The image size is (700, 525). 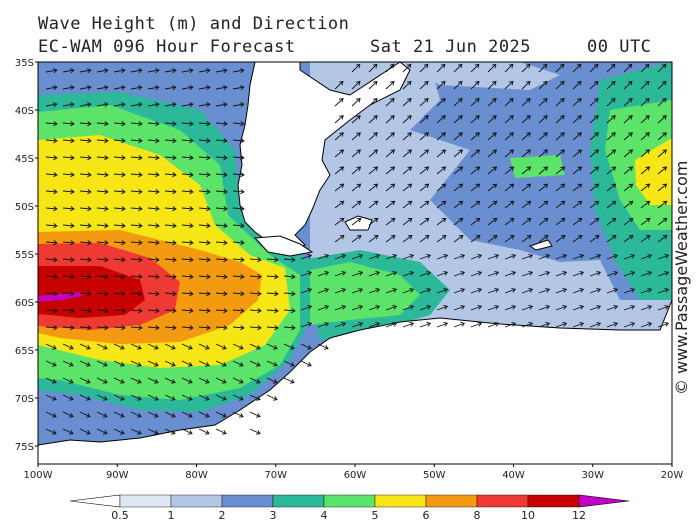 What do you see at coordinates (477, 515) in the screenshot?
I see `colorbar-label: 8` at bounding box center [477, 515].